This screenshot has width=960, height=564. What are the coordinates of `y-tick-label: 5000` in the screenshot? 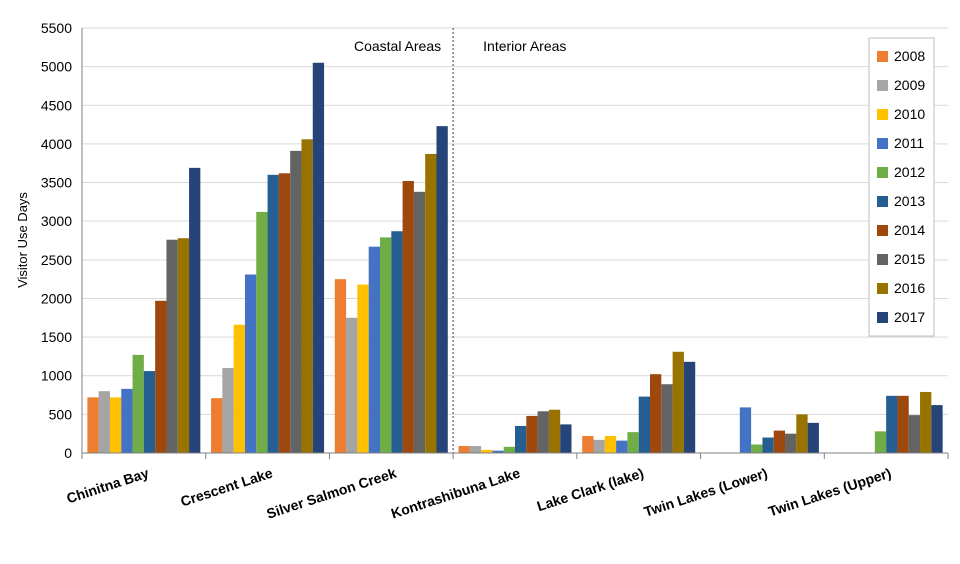 It's located at (56, 67).